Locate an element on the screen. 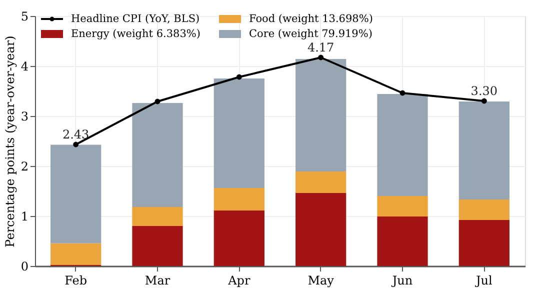 This screenshot has height=288, width=550. x-tick-label: Jul is located at coordinates (483, 281).